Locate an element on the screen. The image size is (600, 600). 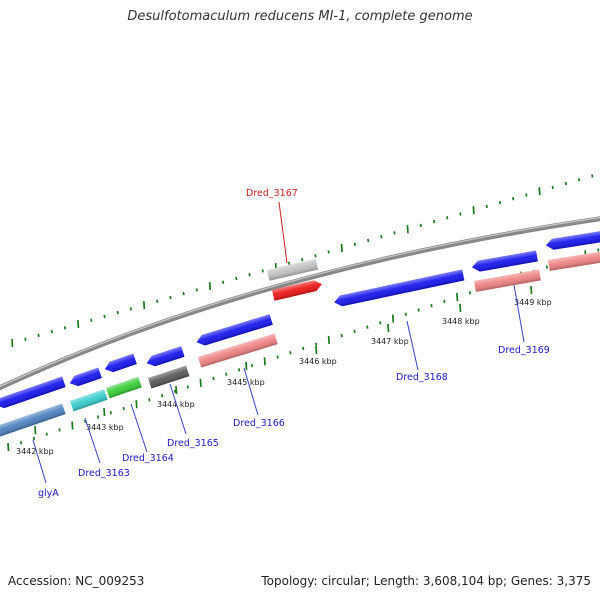
feature-dred3163 is located at coordinates (89, 400).